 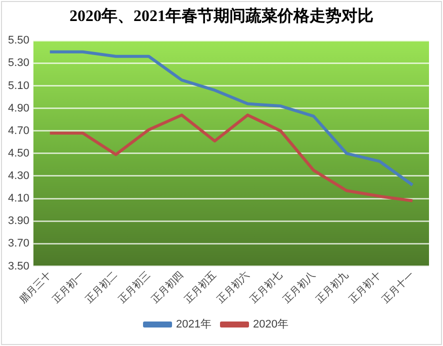 I want to click on y-tick-label: 3.90, so click(x=19, y=221).